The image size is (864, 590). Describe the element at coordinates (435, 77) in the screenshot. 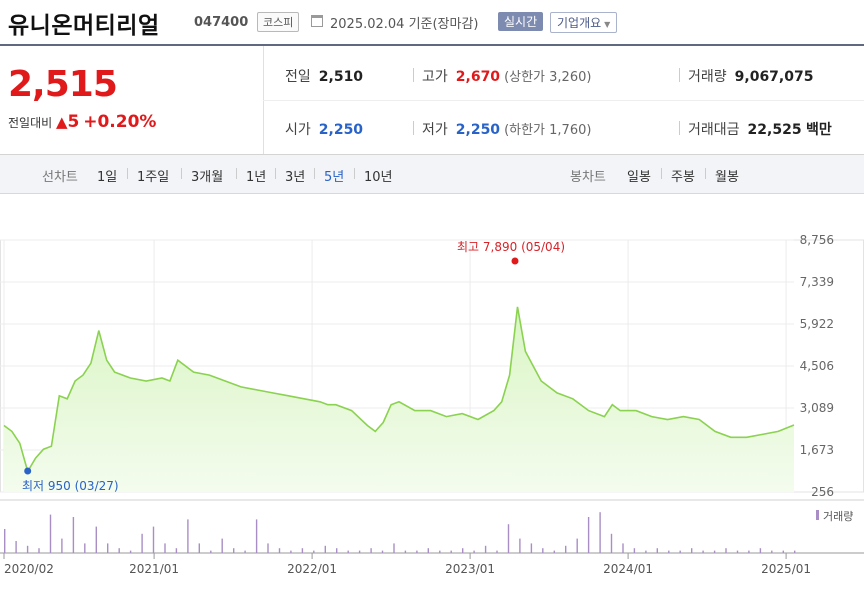

I see `high-label: 고가` at that location.